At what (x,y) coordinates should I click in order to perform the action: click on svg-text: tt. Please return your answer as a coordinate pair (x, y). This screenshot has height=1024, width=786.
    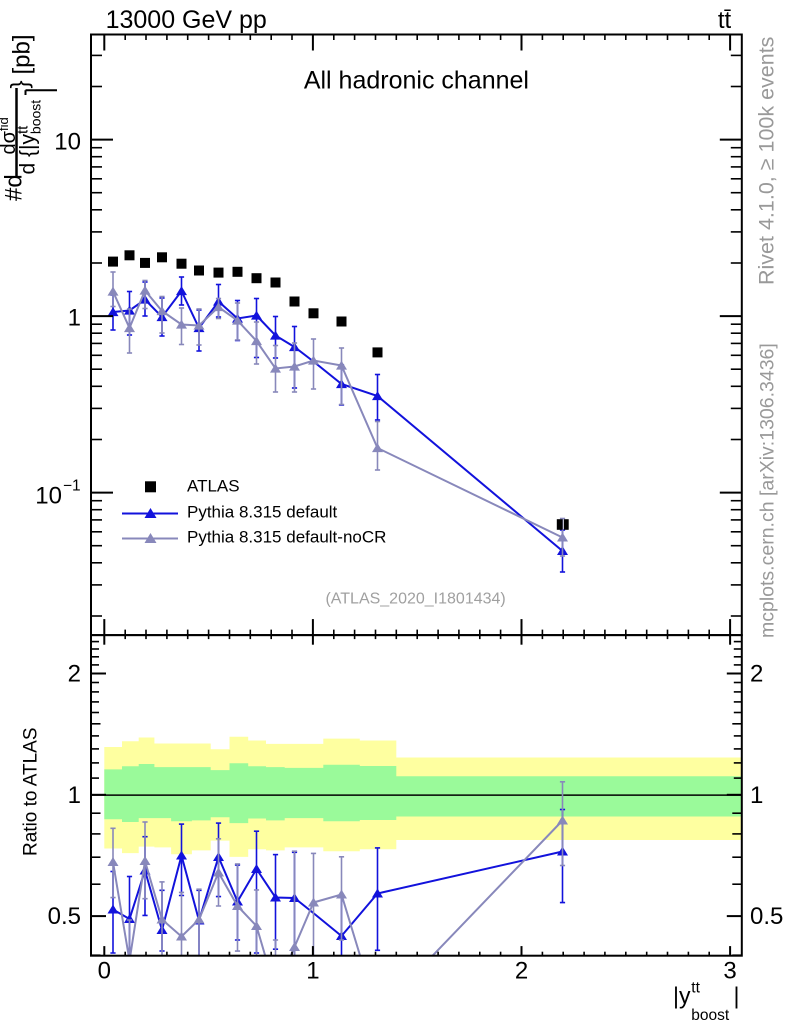
    Looking at the image, I should click on (695, 987).